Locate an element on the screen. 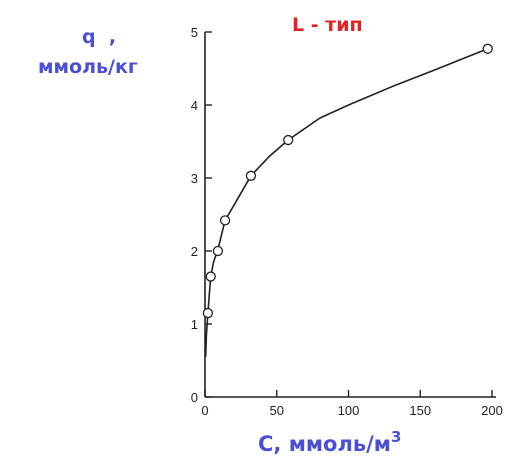 This screenshot has height=472, width=510. y-axis-label-symbol: q is located at coordinates (89, 37).